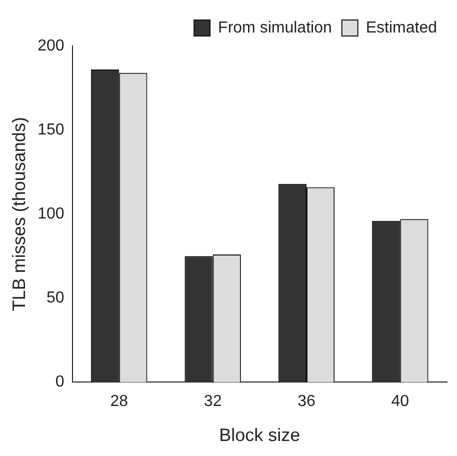 This screenshot has height=456, width=457. Describe the element at coordinates (400, 401) in the screenshot. I see `x-tick-label: 40` at that location.